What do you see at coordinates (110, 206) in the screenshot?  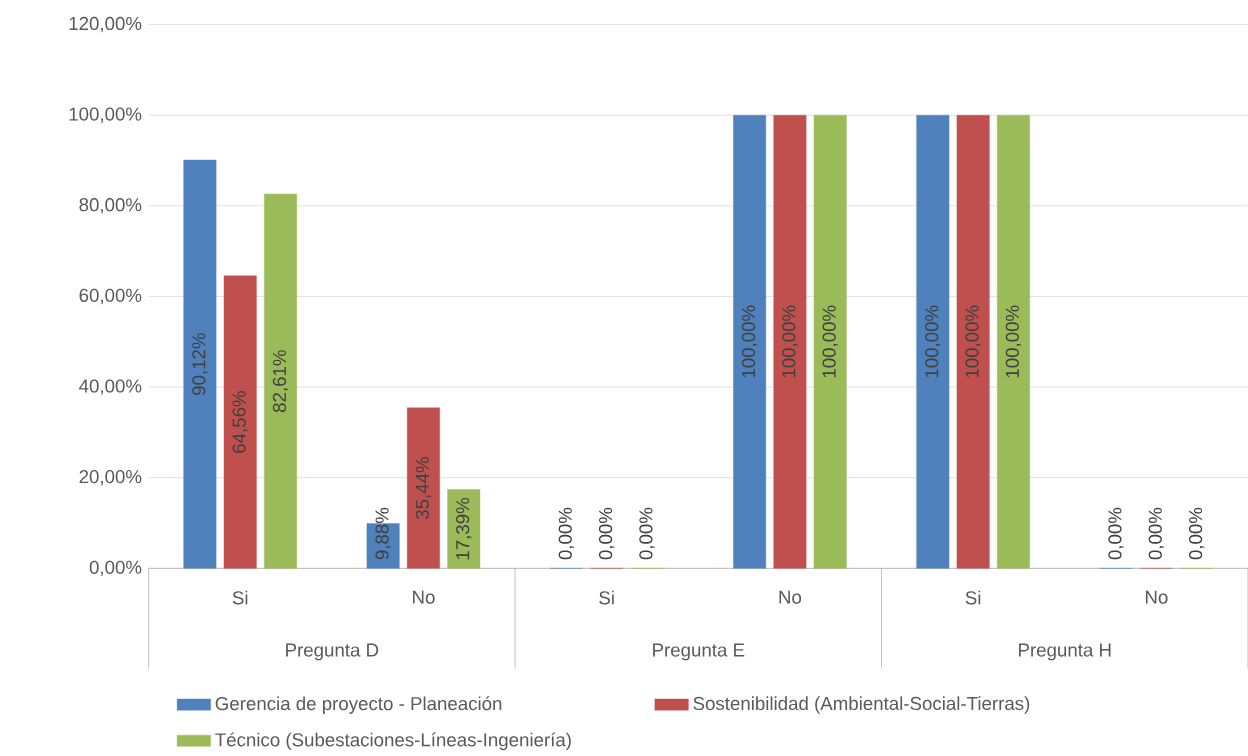 I see `y-tick-label: 80,00%` at bounding box center [110, 206].